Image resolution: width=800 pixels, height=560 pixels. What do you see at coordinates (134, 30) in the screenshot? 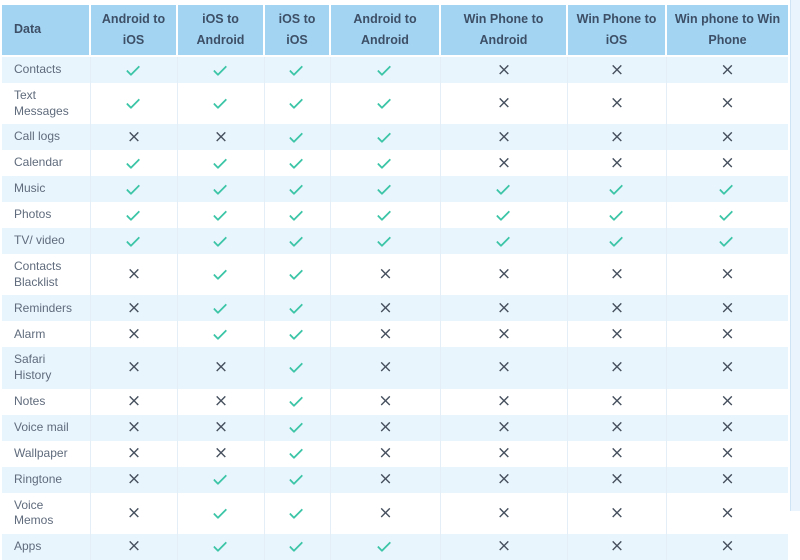
I see `column-header: Android to iOS` at bounding box center [134, 30].